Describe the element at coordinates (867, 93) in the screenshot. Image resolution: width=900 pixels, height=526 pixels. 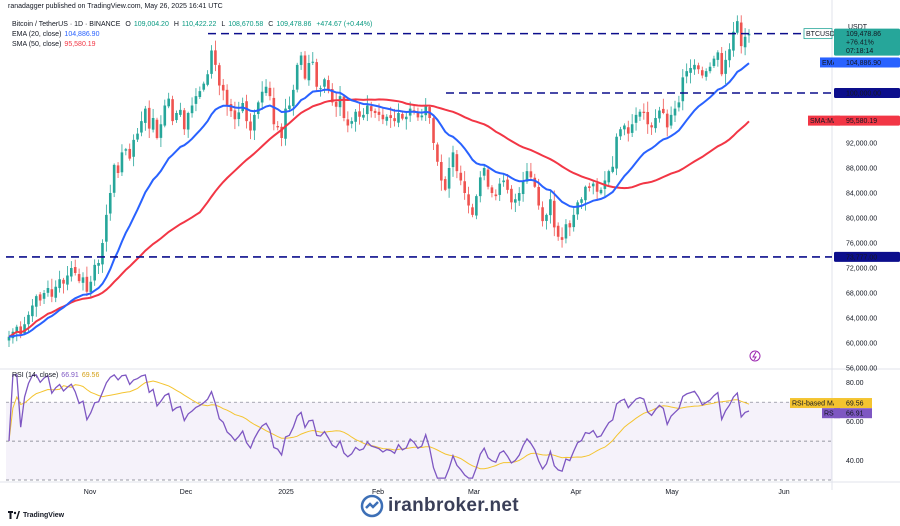
I see `level-100k-tag-bg` at that location.